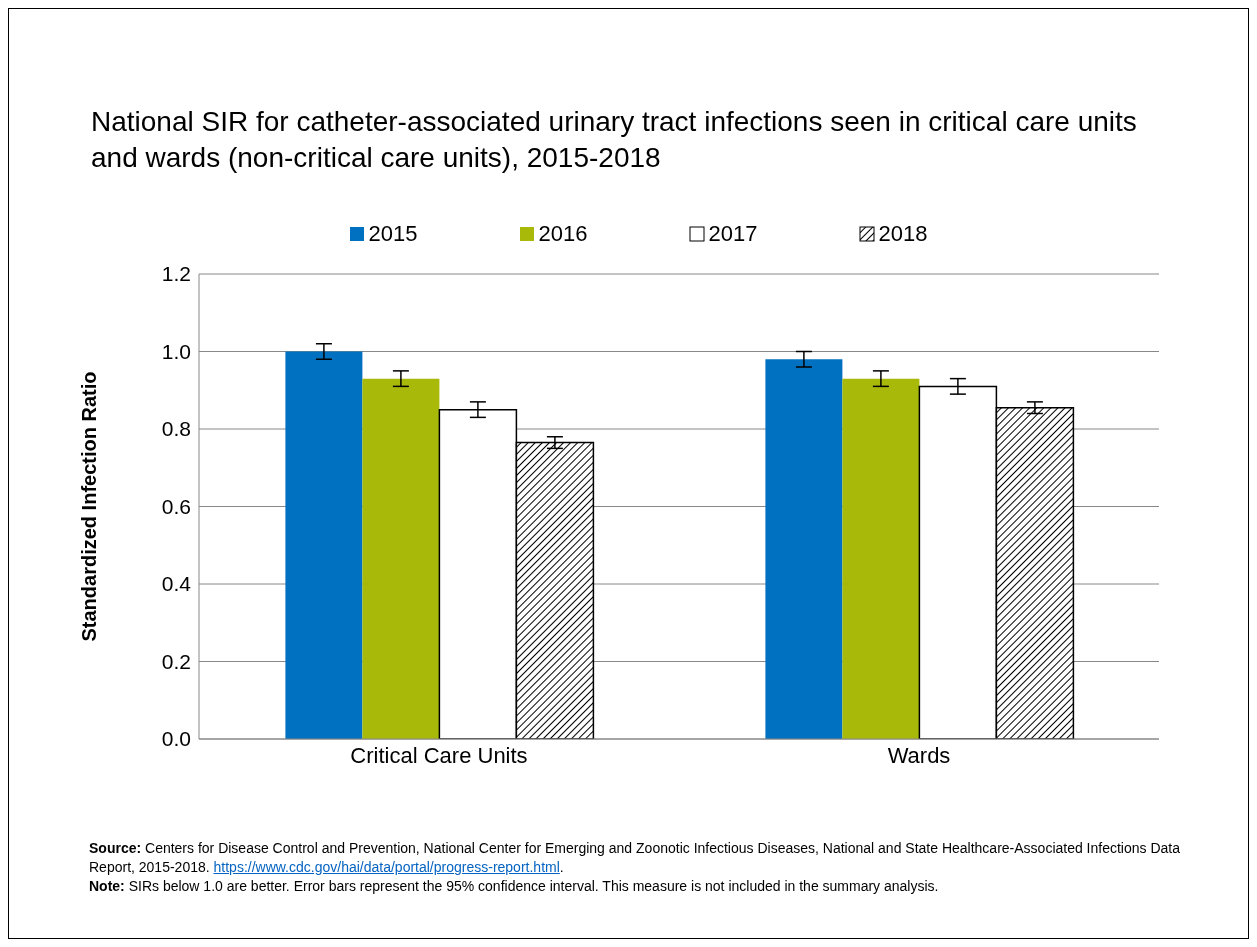 The image size is (1257, 947). Describe the element at coordinates (733, 234) in the screenshot. I see `legend-label: 2017` at that location.